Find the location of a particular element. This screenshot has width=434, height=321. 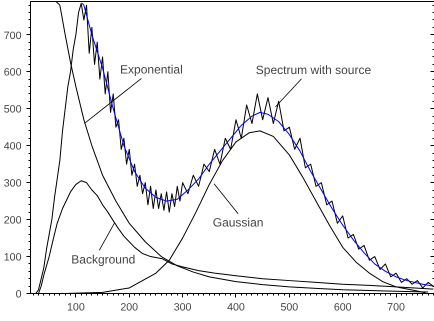

y-tick-label: 300 is located at coordinates (13, 184).